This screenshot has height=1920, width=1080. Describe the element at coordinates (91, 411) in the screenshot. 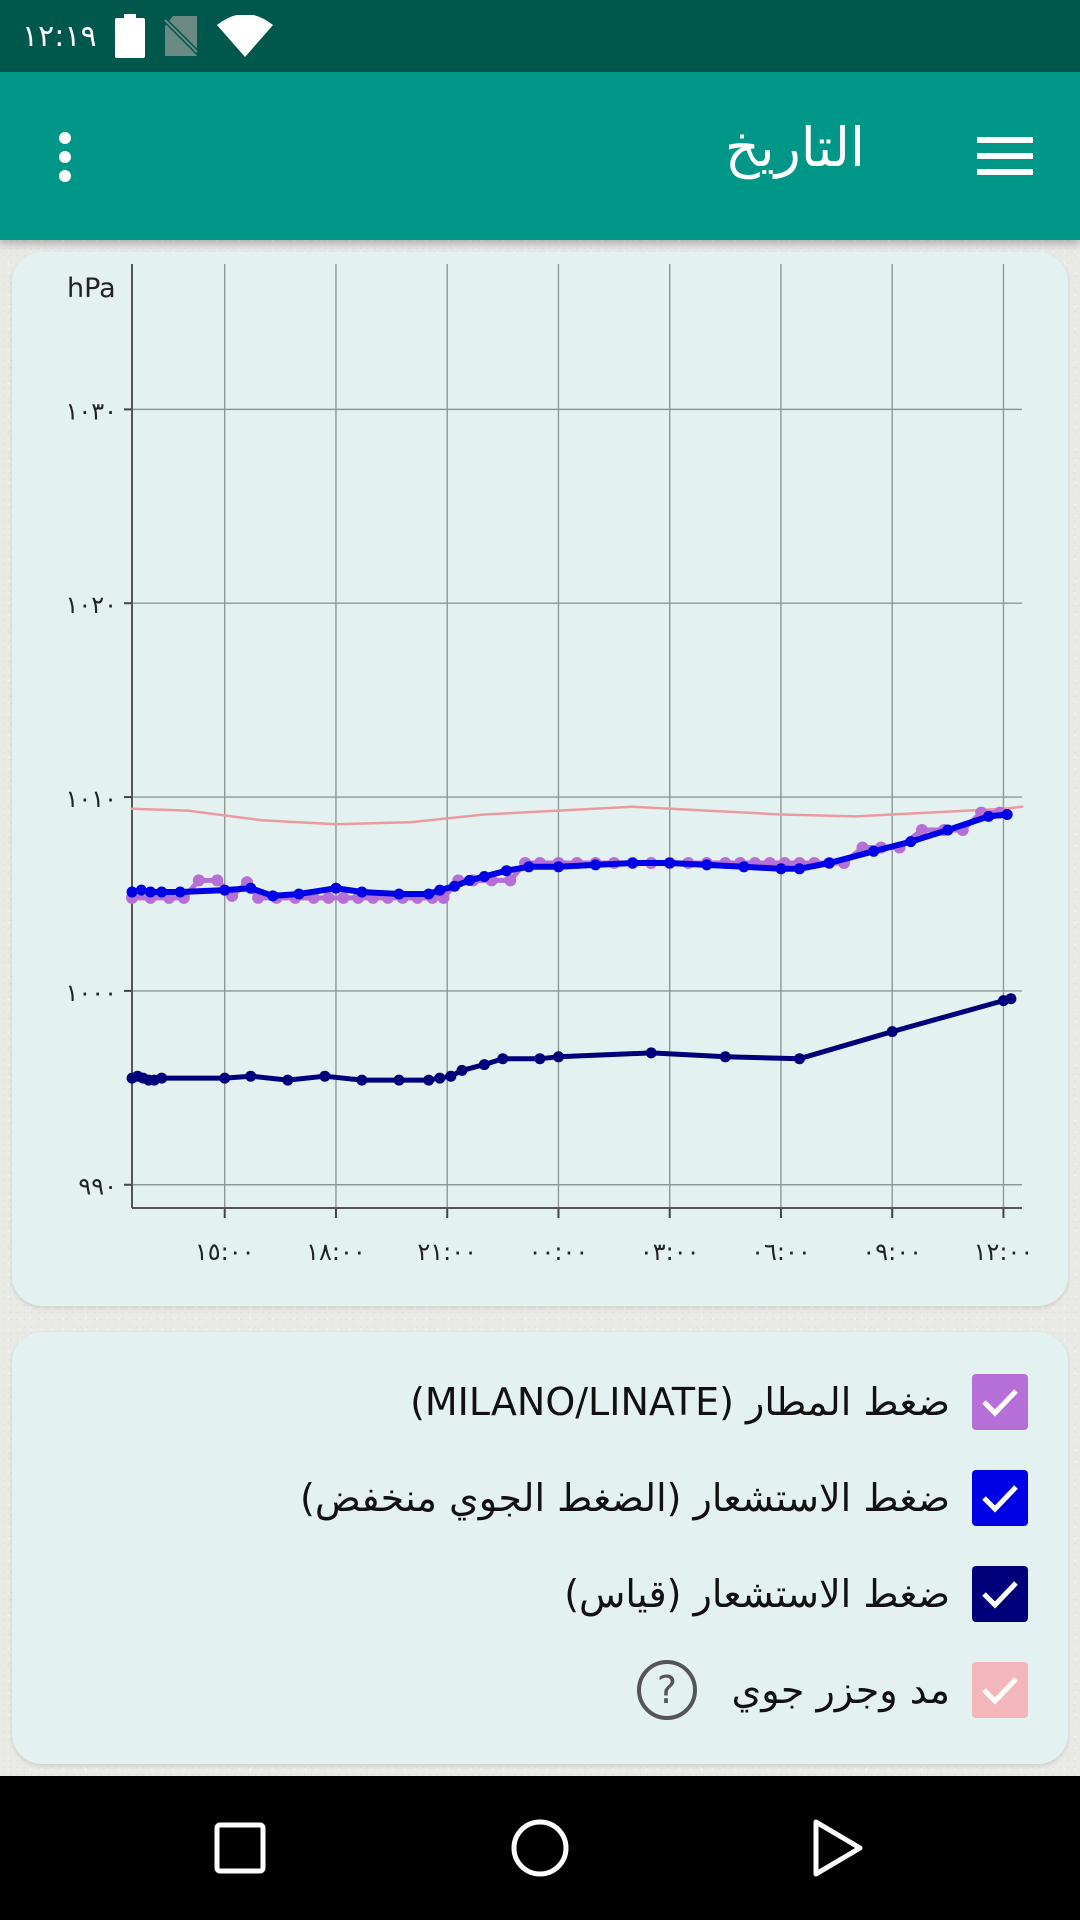

I see `y-tick-label: ١٠٣٠` at that location.